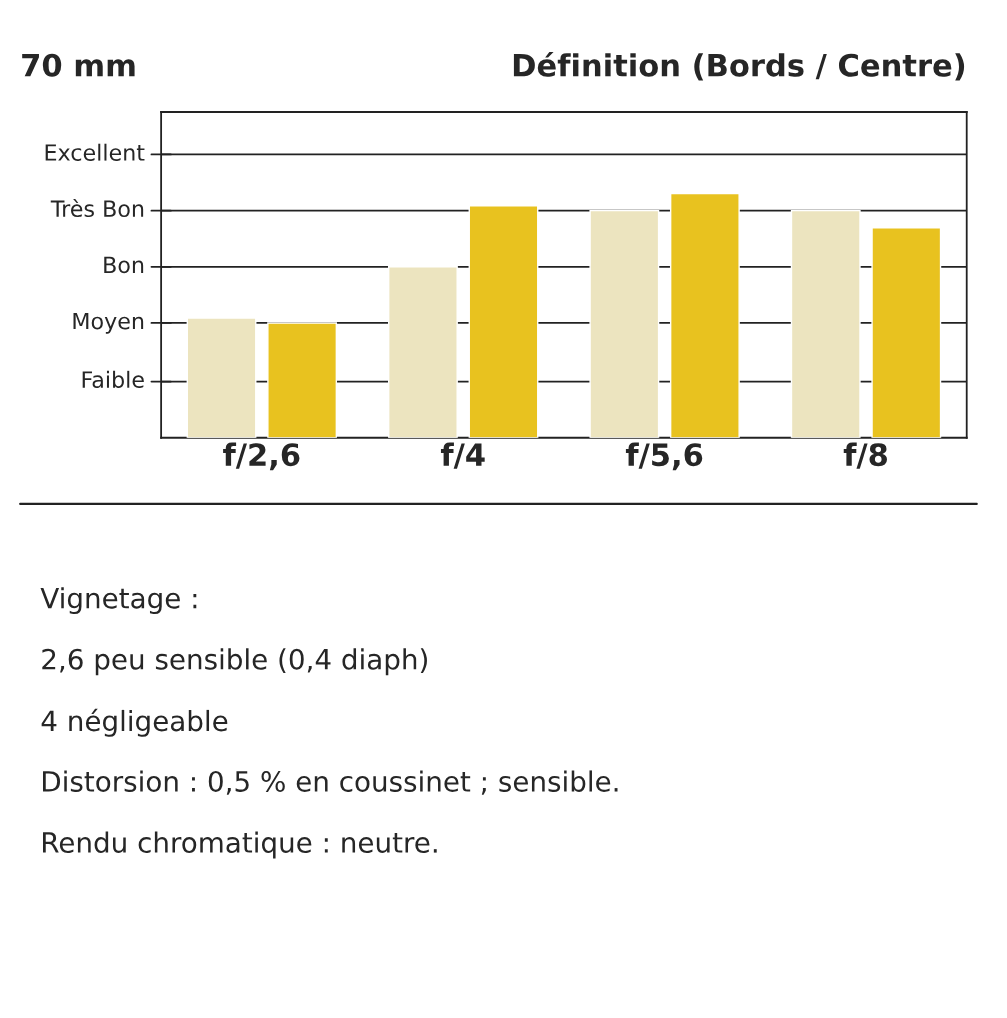  I want to click on x-tick-label: f/4, so click(462, 455).